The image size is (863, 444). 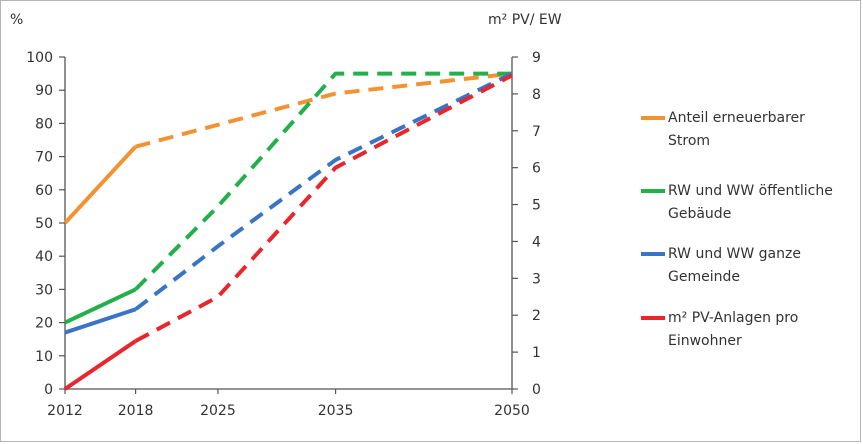 What do you see at coordinates (536, 132) in the screenshot?
I see `right-tick-label: 7` at bounding box center [536, 132].